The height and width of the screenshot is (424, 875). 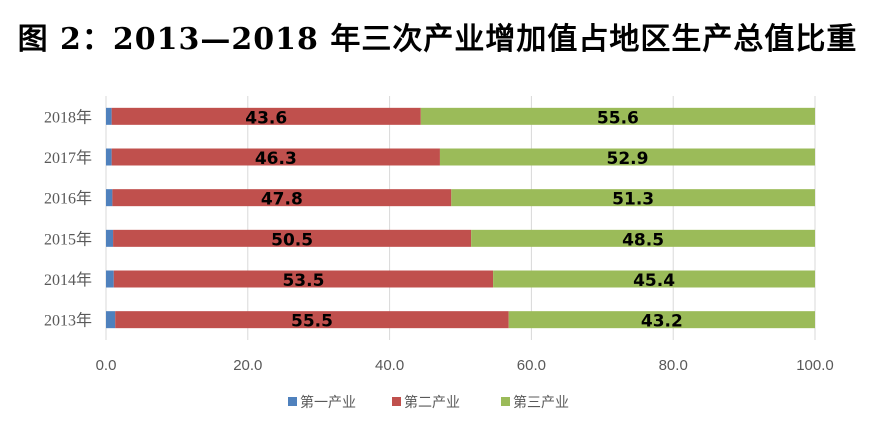 What do you see at coordinates (109, 157) in the screenshot?
I see `bar-第一产业-2017年` at bounding box center [109, 157].